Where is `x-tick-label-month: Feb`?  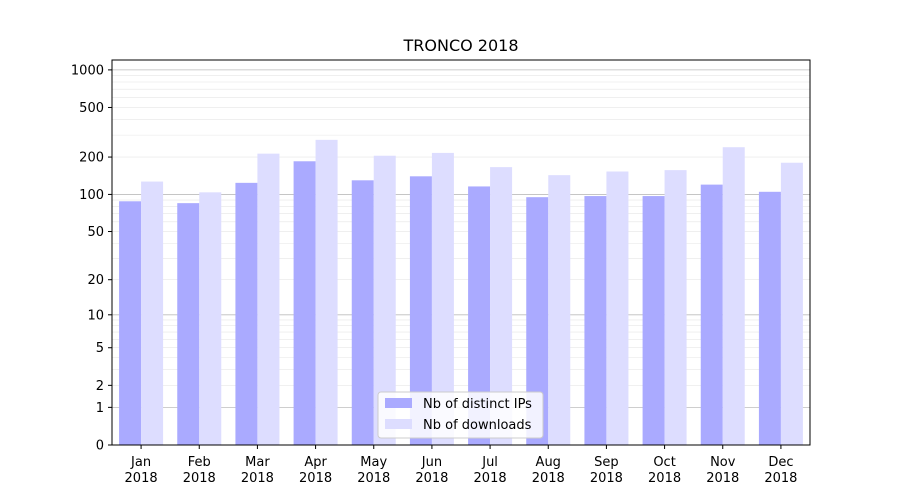 x-tick-label-month: Feb is located at coordinates (199, 462).